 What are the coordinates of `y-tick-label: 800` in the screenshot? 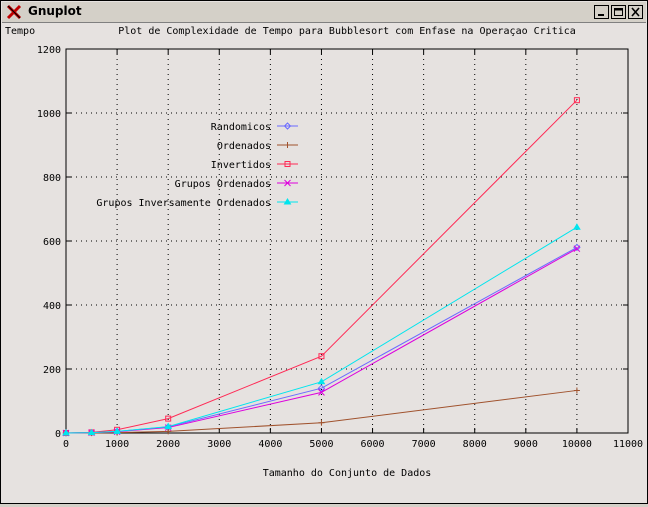 It's located at (52, 178).